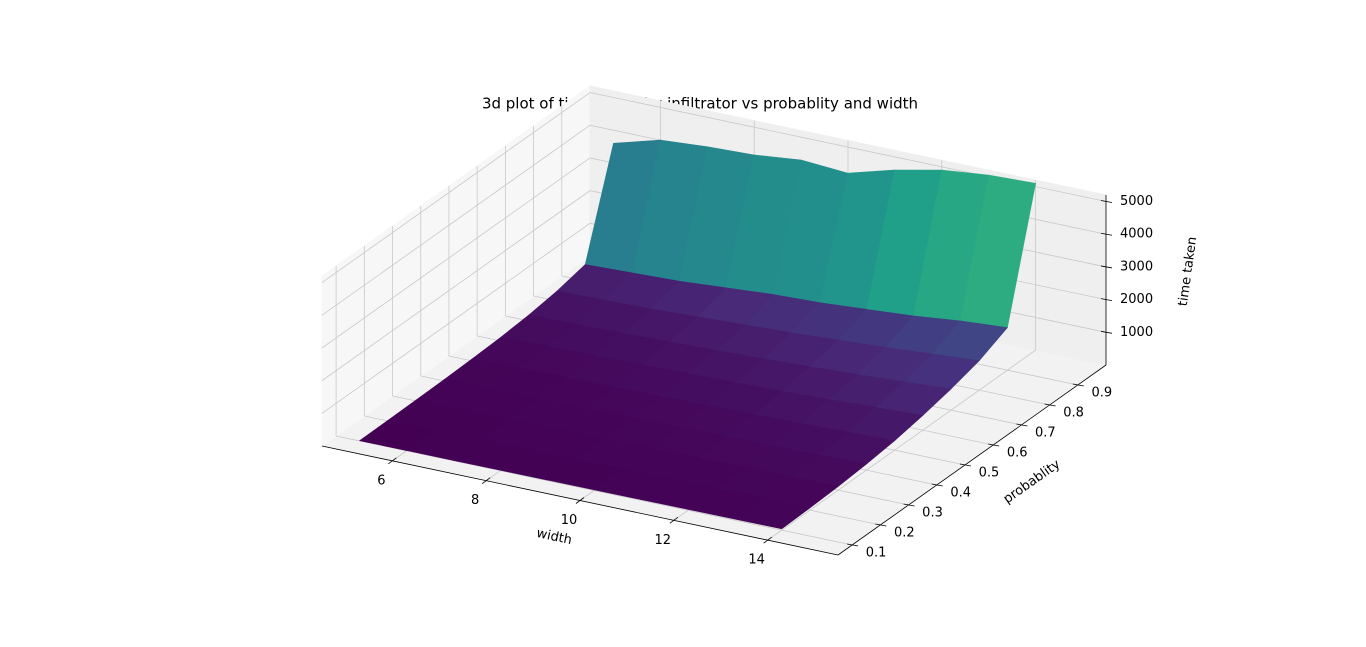 This screenshot has width=1366, height=647. Describe the element at coordinates (1136, 266) in the screenshot. I see `z-tick-label: 3000` at that location.